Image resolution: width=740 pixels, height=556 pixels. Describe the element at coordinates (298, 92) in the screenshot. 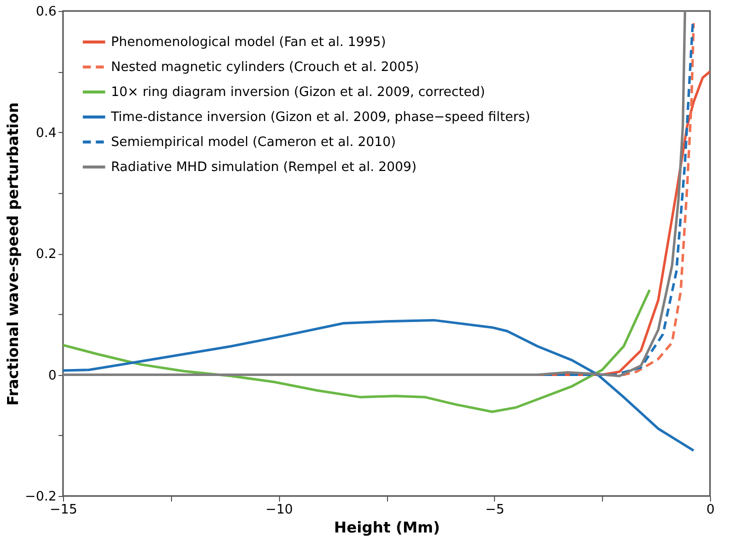

I see `legend-label: 10× ring diagram inversion (Gizon et al. 2009, corrected)` at that location.